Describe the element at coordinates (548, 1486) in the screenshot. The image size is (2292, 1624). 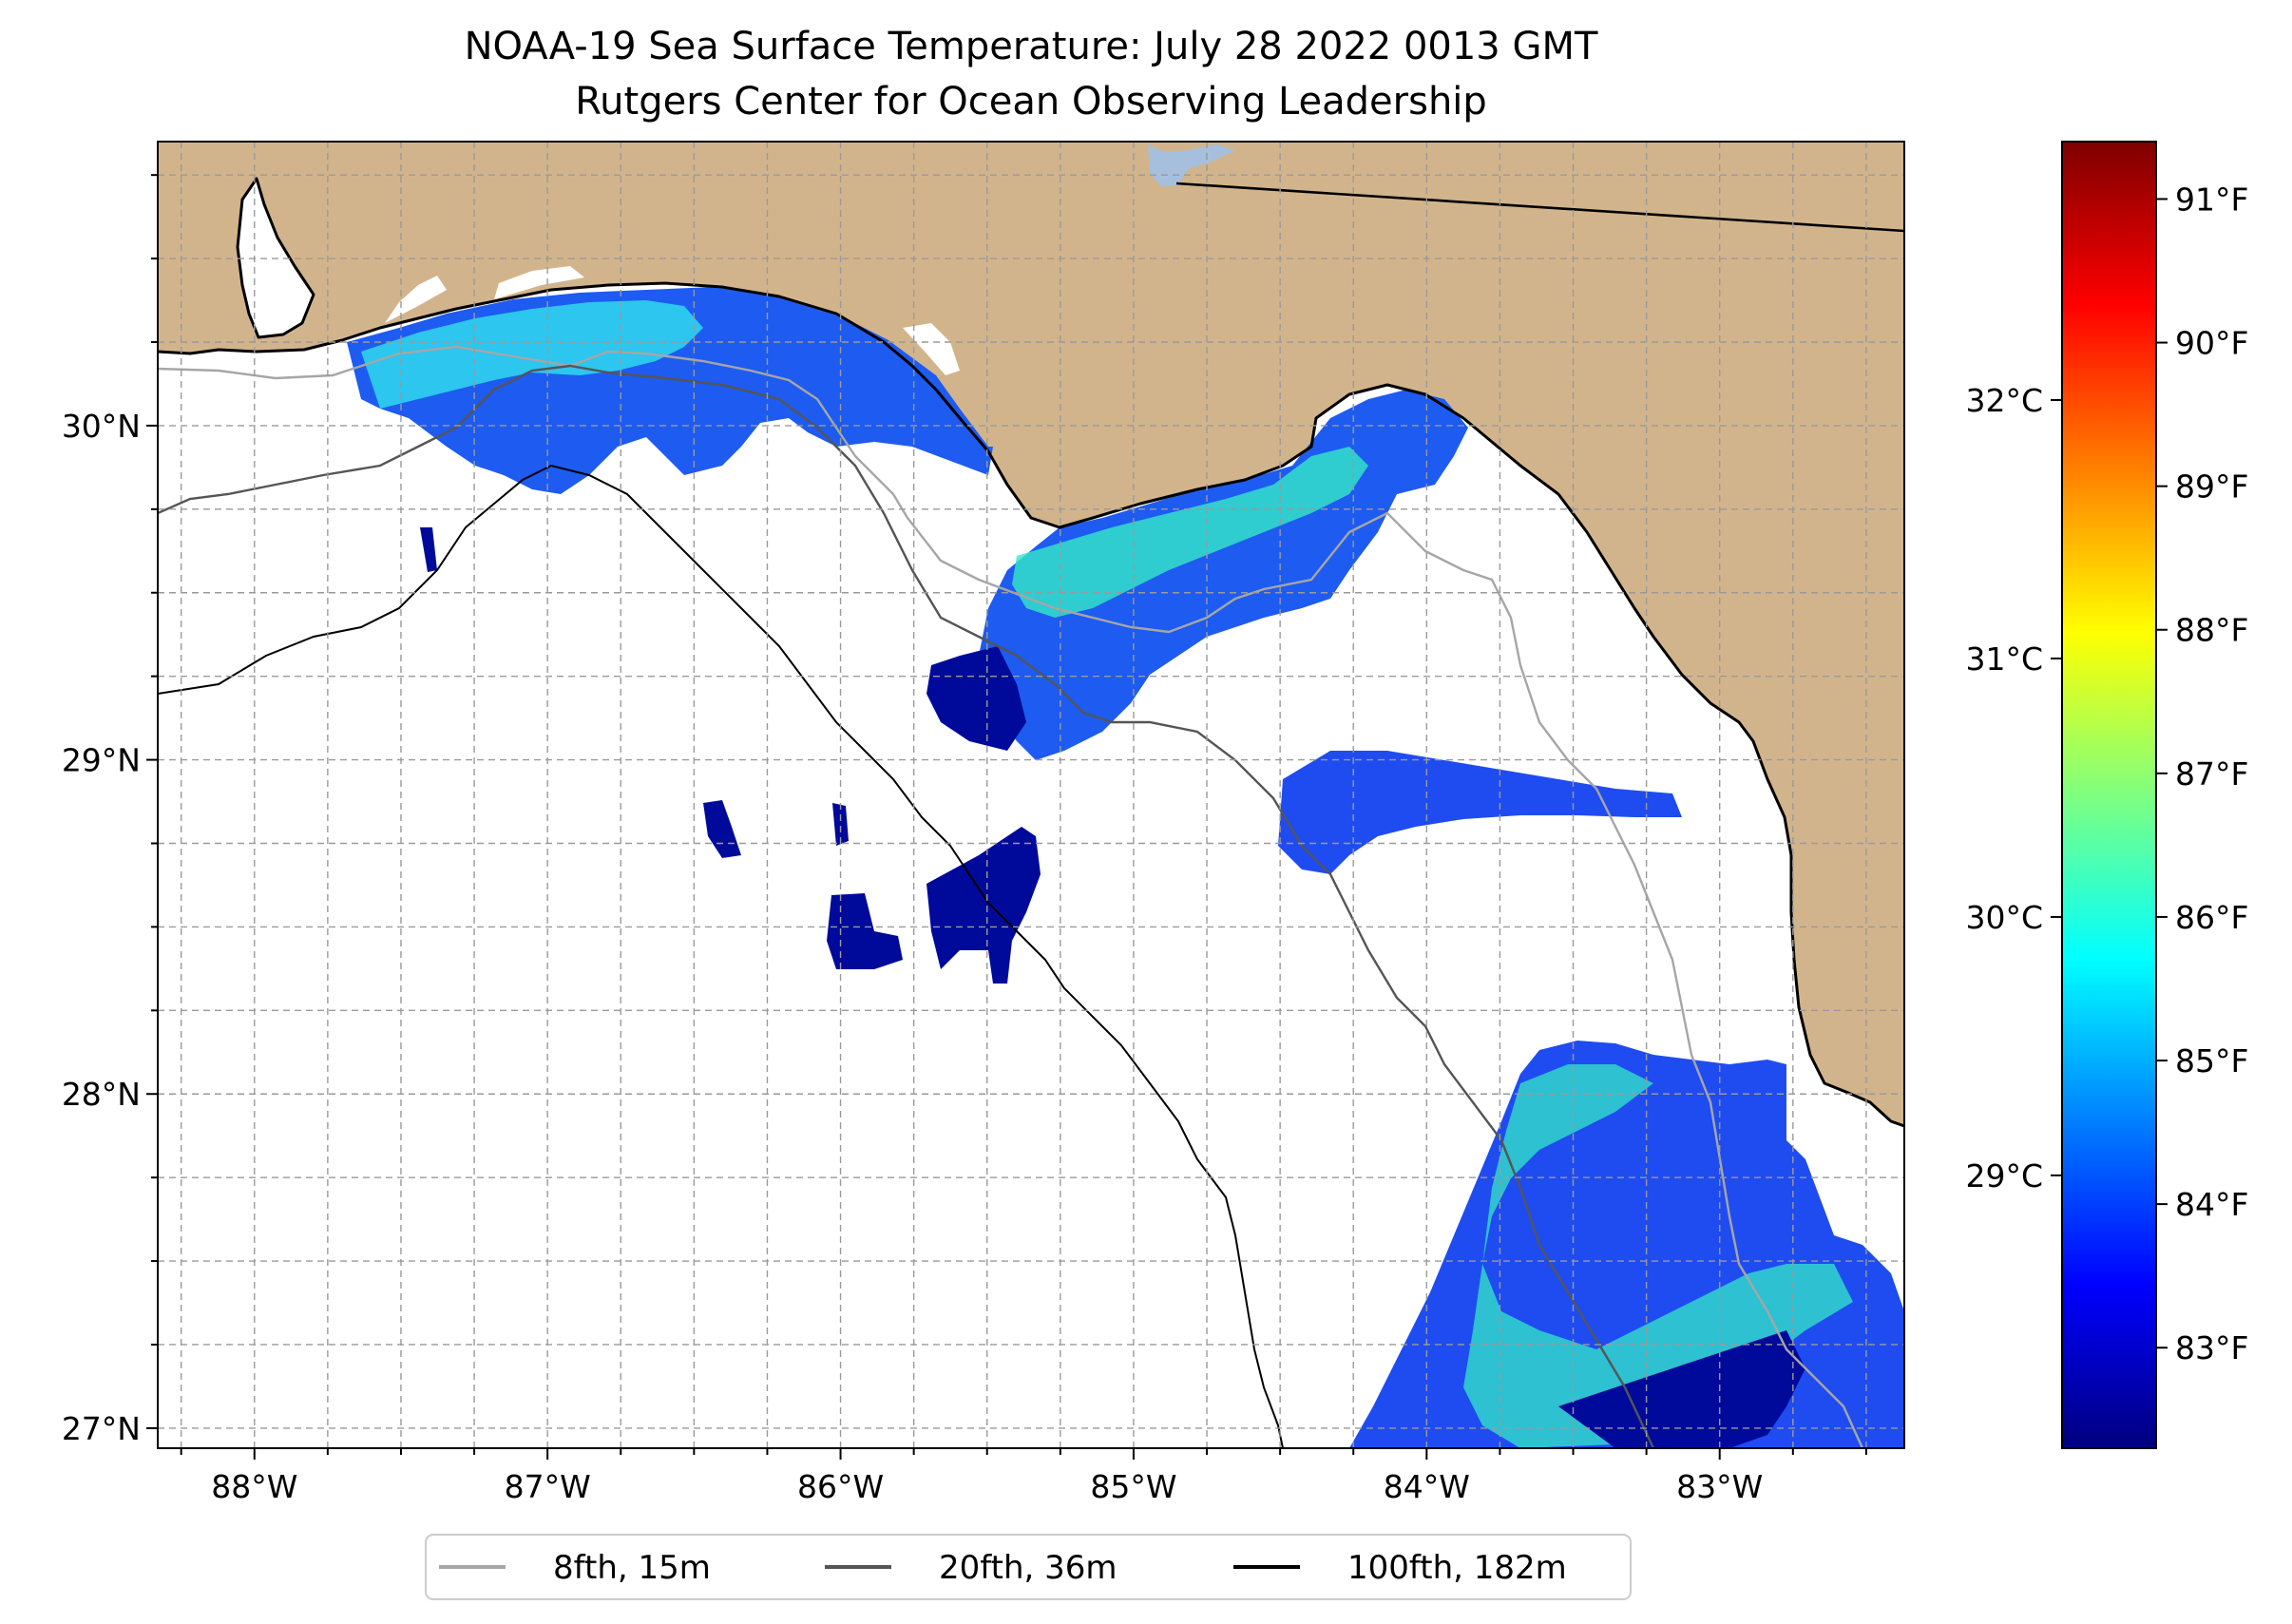
I see `lon-tick-label: 87°W` at that location.